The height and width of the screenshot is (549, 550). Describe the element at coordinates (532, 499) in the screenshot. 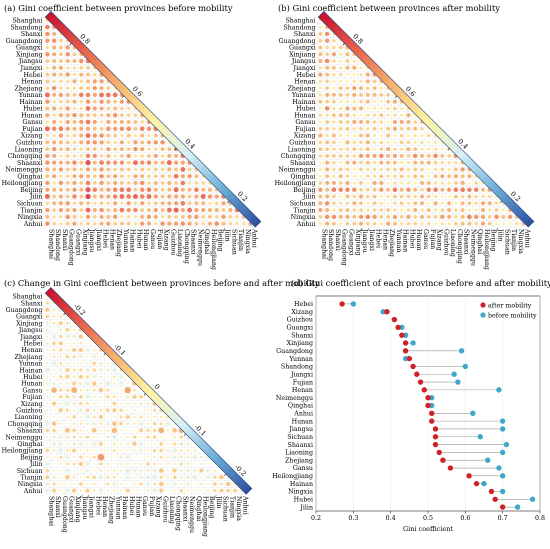

I see `before-mobility-point` at that location.